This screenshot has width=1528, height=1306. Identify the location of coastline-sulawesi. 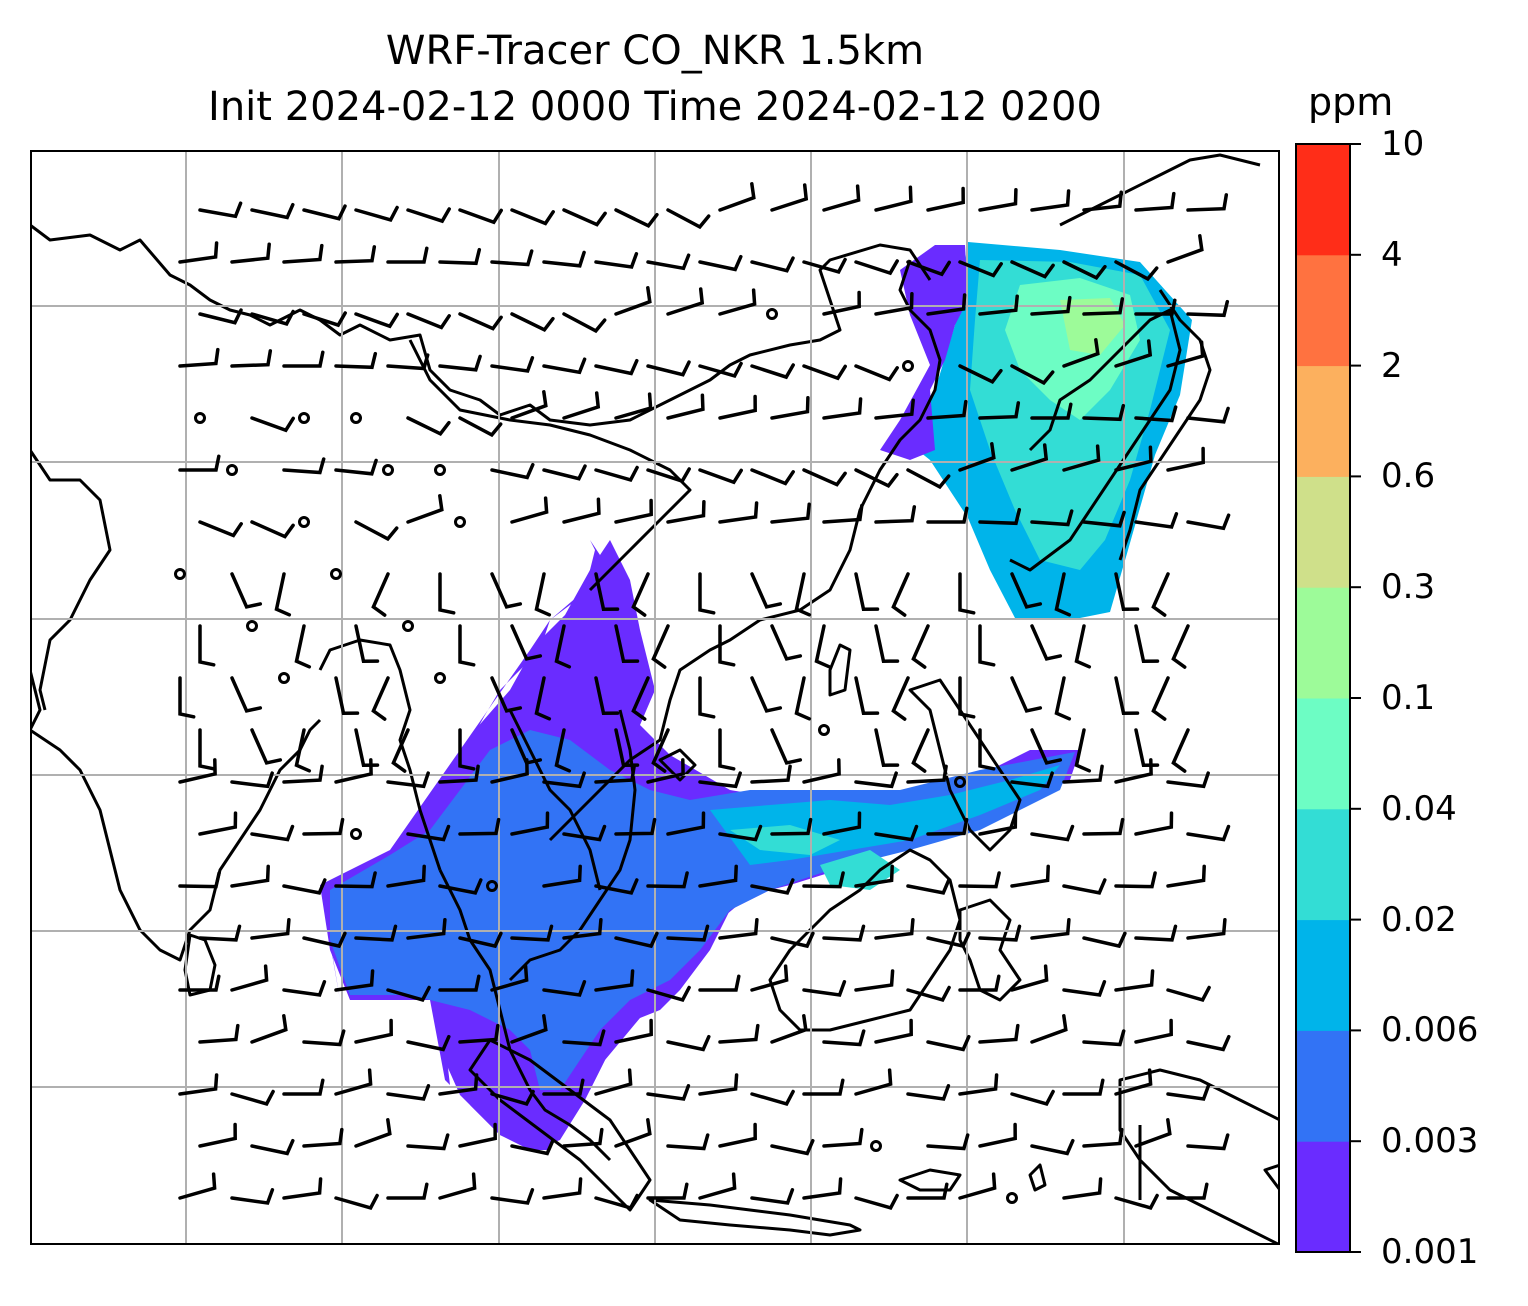
(990, 950).